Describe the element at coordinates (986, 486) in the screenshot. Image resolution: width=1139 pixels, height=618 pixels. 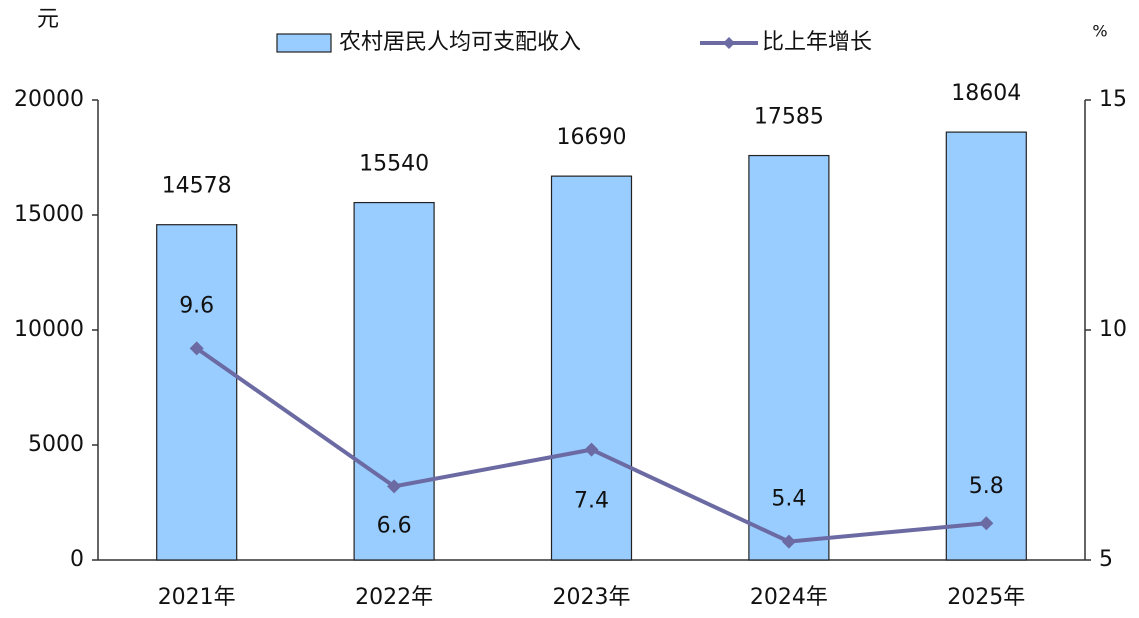
I see `line-value-label: 5.8` at that location.